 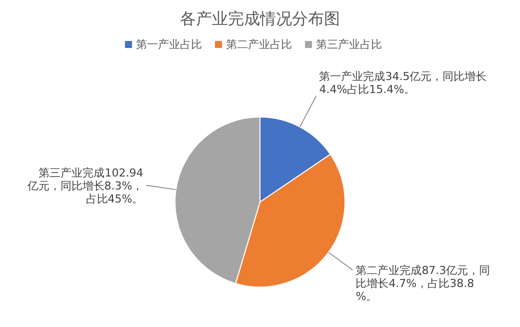 What do you see at coordinates (259, 44) in the screenshot?
I see `legend-label: 第二产业占比` at bounding box center [259, 44].